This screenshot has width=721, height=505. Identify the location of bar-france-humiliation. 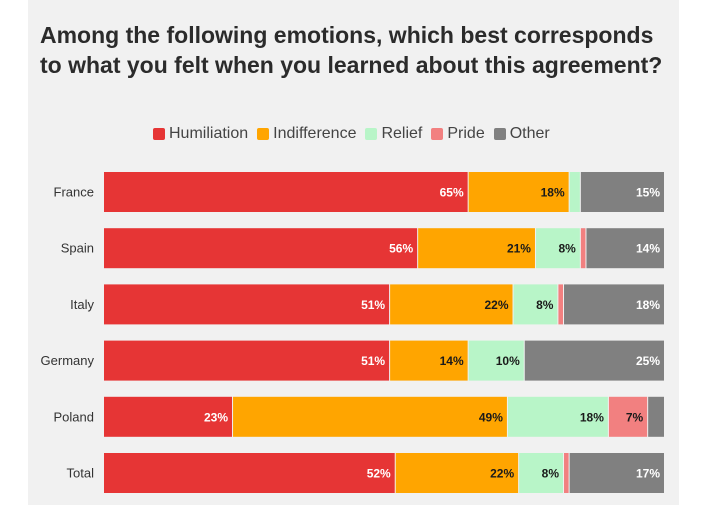
(286, 192).